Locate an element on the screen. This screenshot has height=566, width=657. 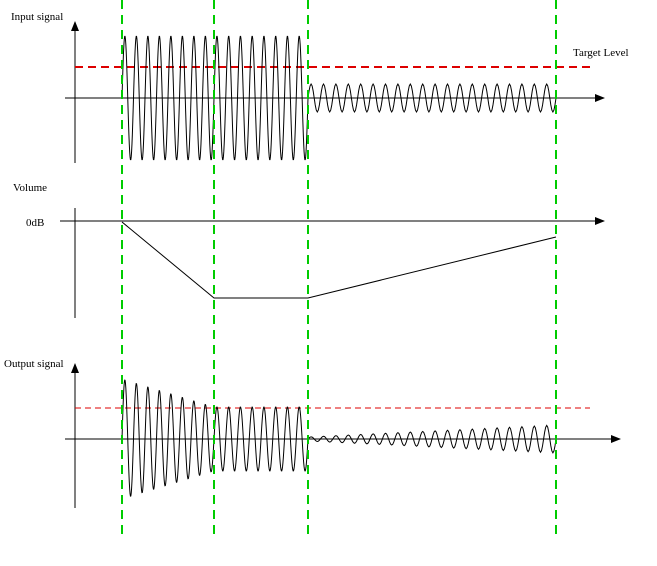
input-signal-label: Input signal is located at coordinates (37, 17).